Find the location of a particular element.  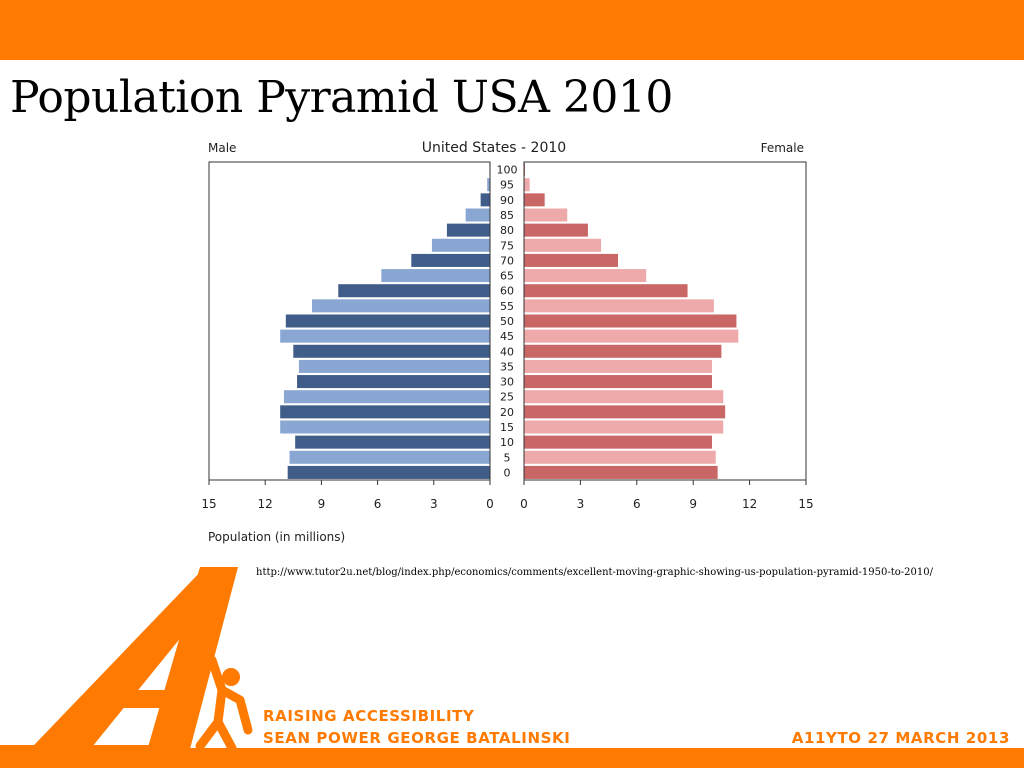

age-label: 10 is located at coordinates (507, 442).